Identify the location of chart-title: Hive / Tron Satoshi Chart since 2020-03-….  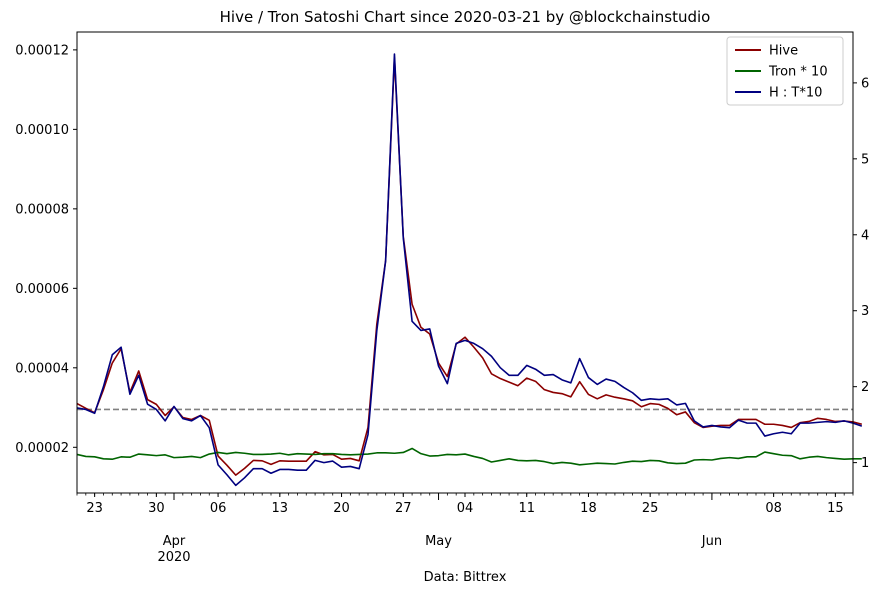
(465, 17).